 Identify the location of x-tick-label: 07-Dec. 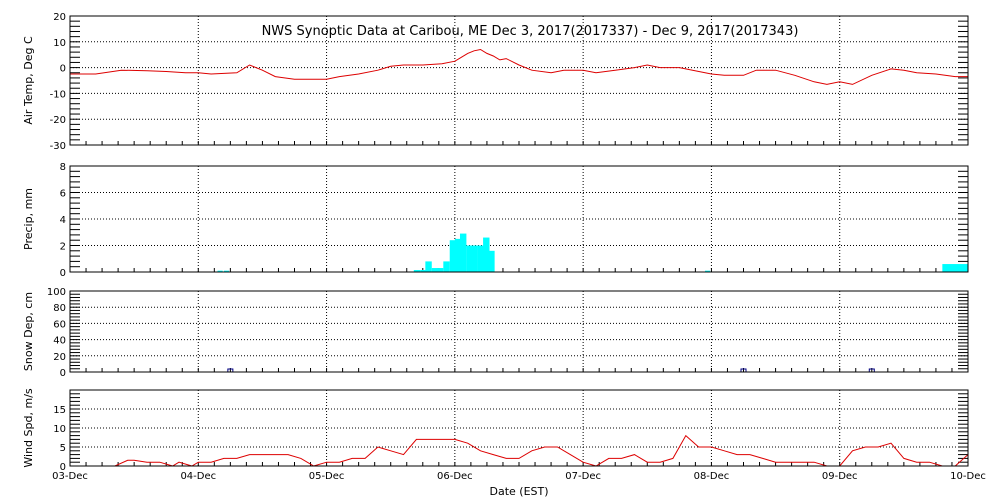
(583, 476).